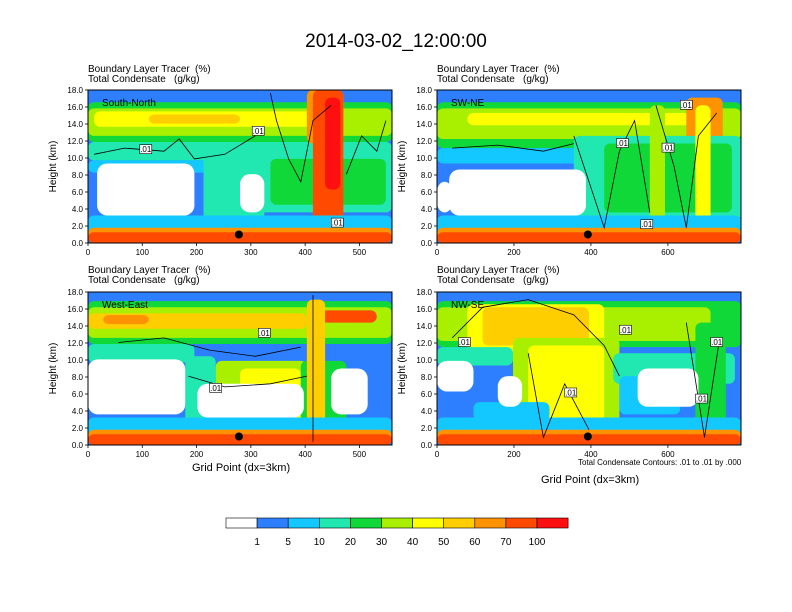  Describe the element at coordinates (241, 468) in the screenshot. I see `x-axis-label-left: Grid Point (dx=3km)` at that location.